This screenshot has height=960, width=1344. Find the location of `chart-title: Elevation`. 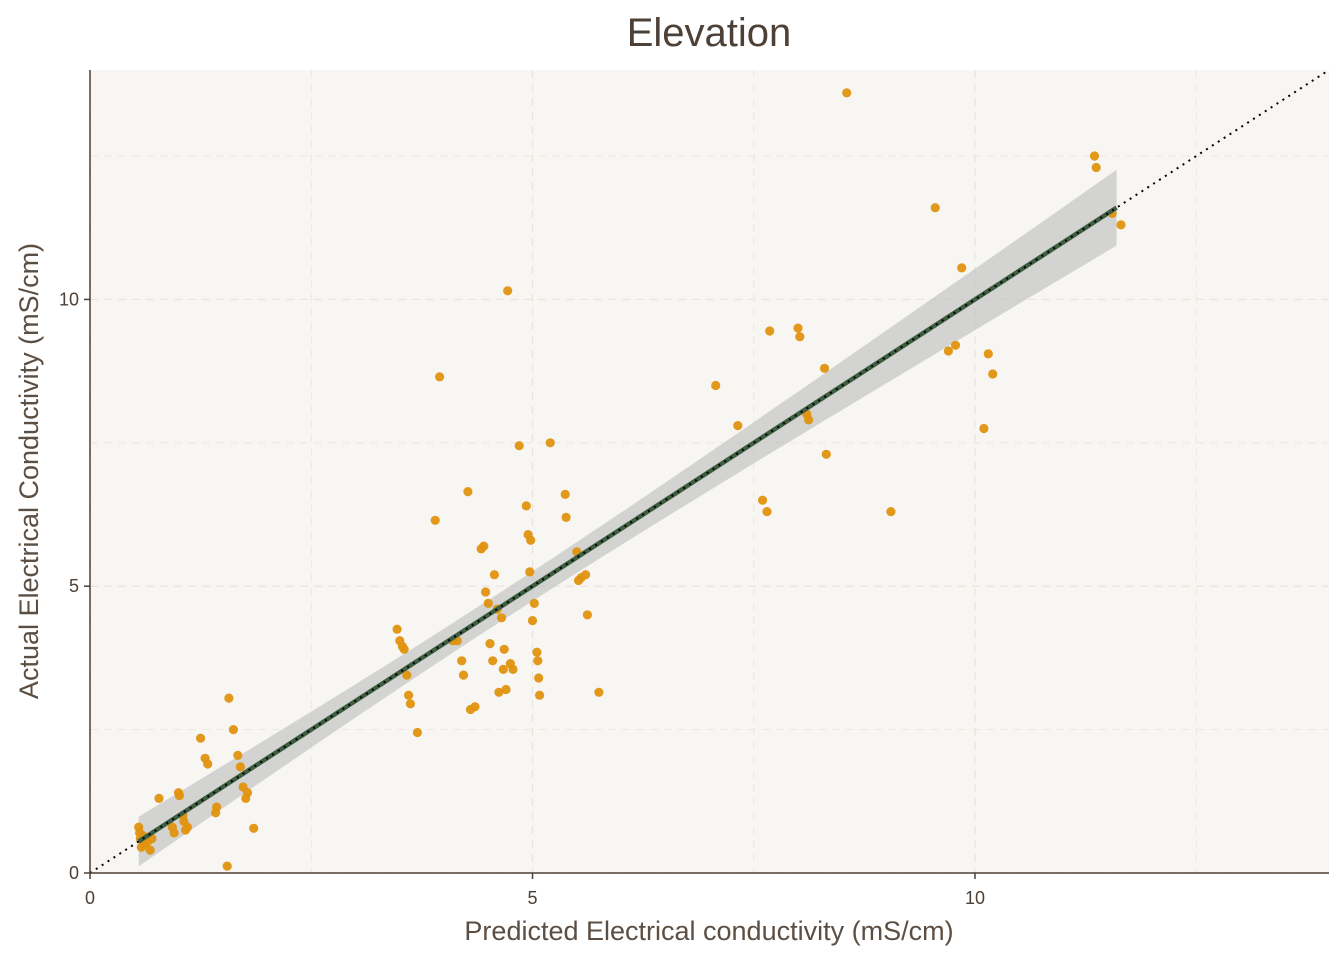

chart-title: Elevation is located at coordinates (709, 33).